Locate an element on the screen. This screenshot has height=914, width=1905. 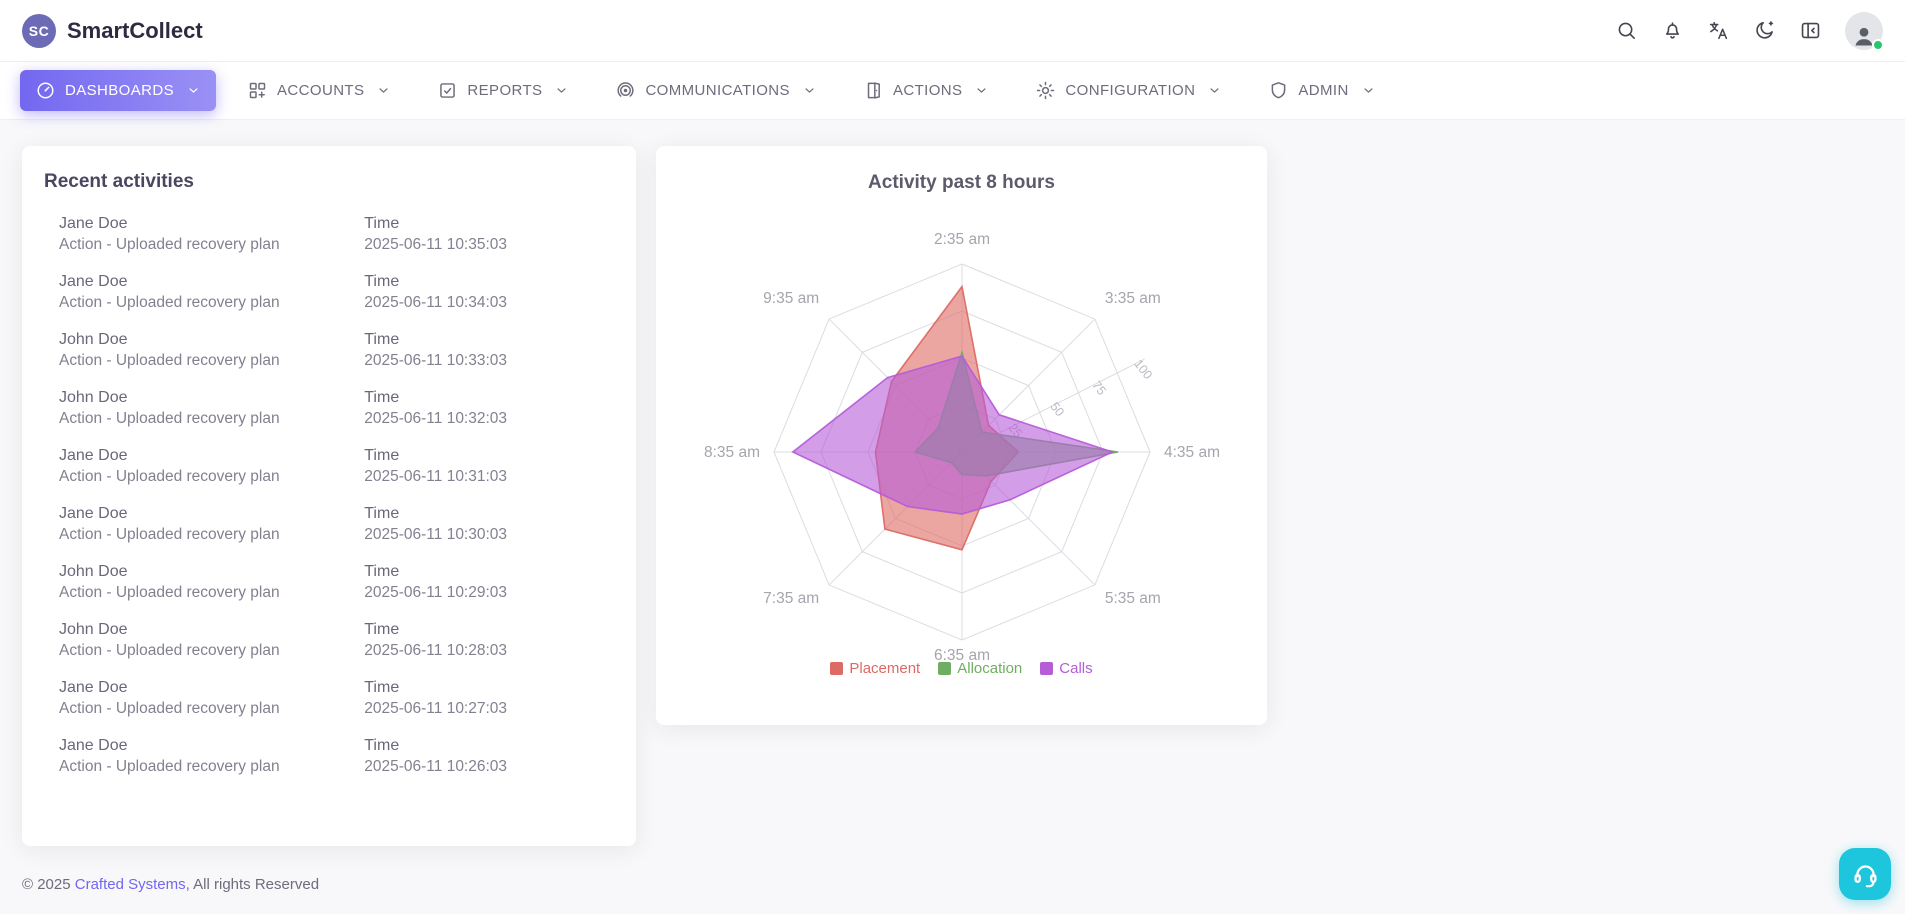
nav-item-admin: ADMIN is located at coordinates (1321, 90).